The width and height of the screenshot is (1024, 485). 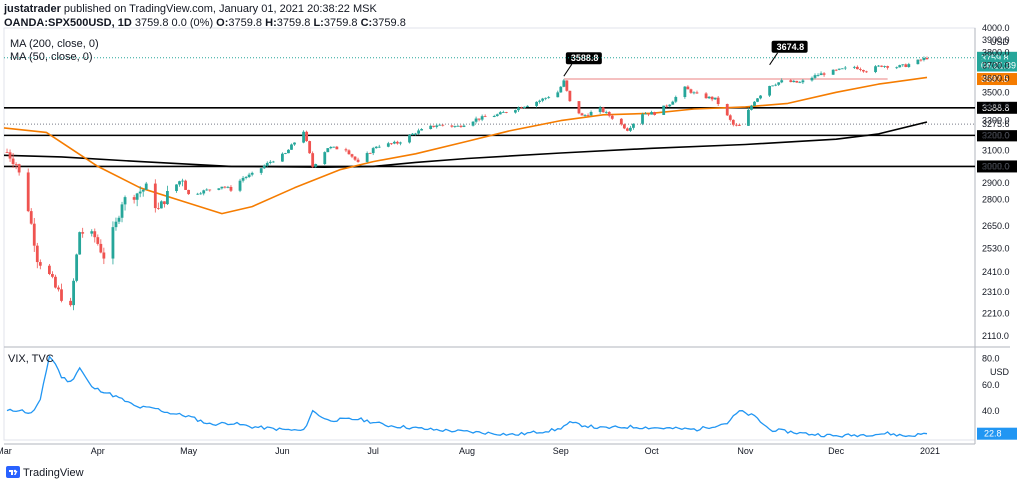 What do you see at coordinates (561, 451) in the screenshot?
I see `time-tick-label: Sep` at bounding box center [561, 451].